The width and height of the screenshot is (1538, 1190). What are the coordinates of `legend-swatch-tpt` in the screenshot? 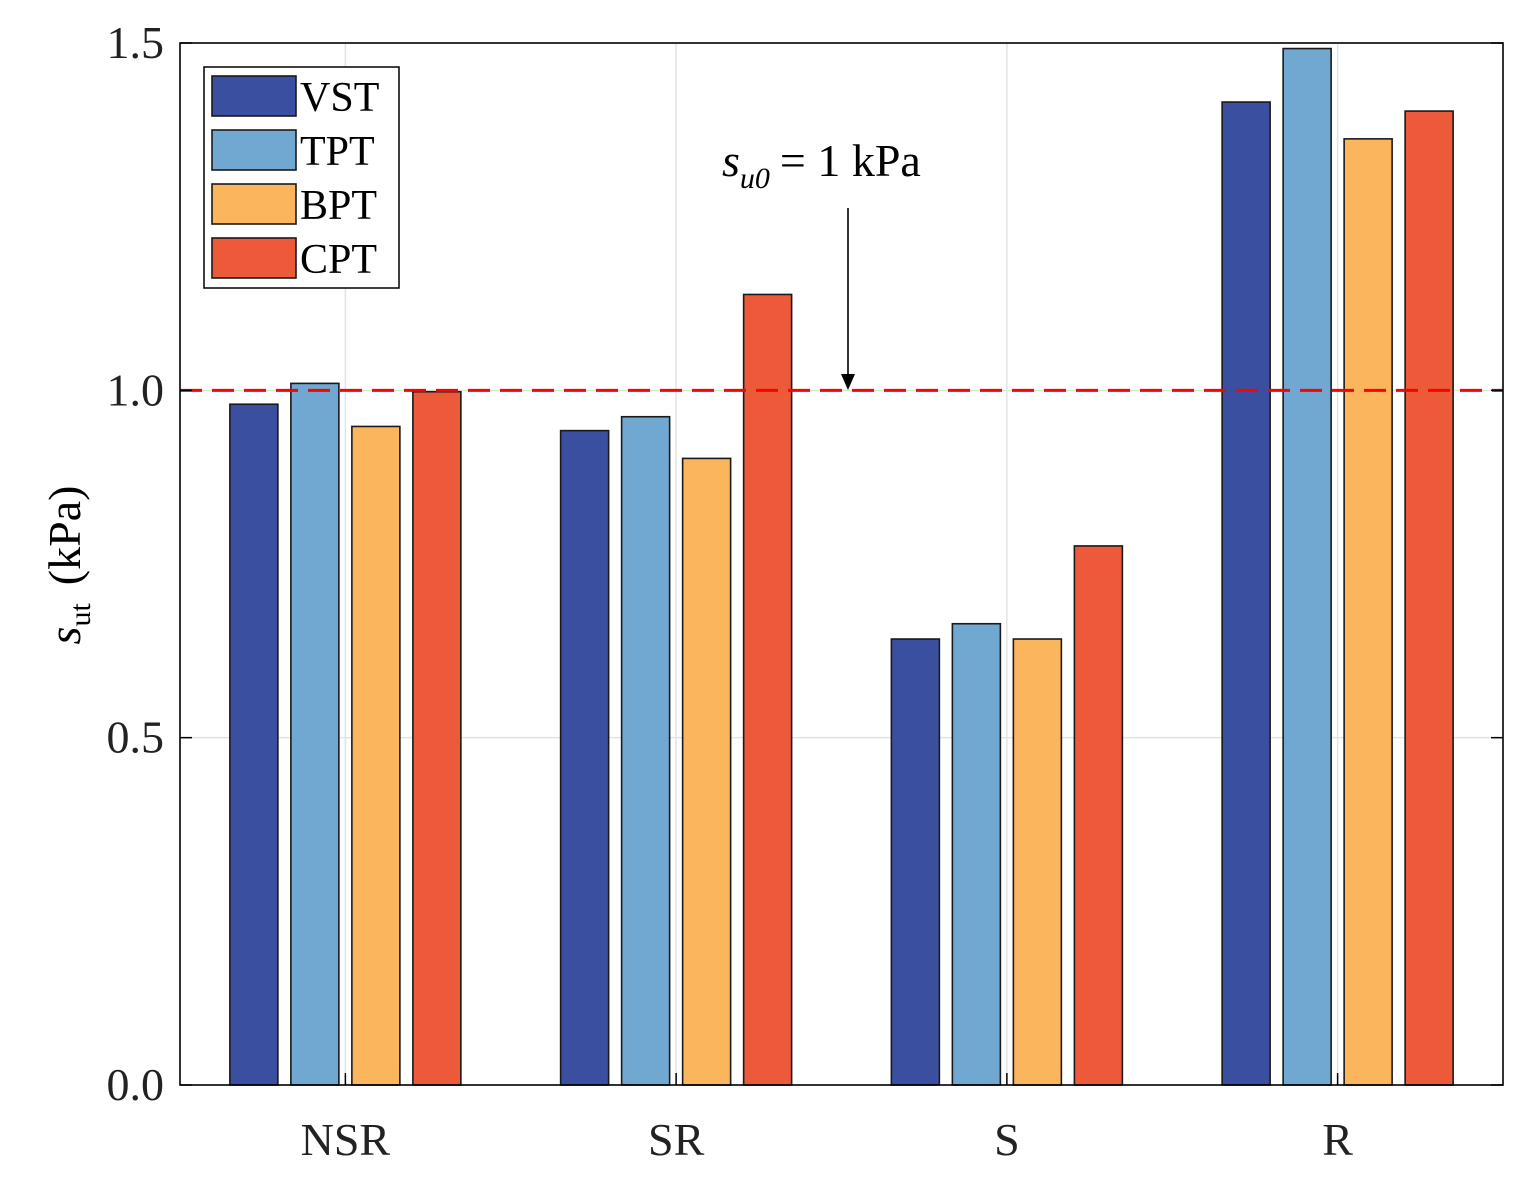 It's located at (254, 150).